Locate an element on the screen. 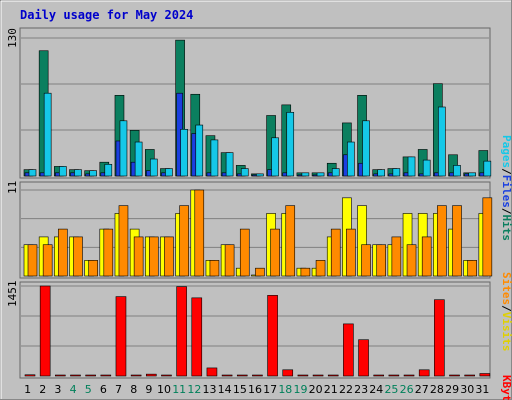 The height and width of the screenshot is (400, 512). x-tick-label-day-26: 26 is located at coordinates (407, 389).